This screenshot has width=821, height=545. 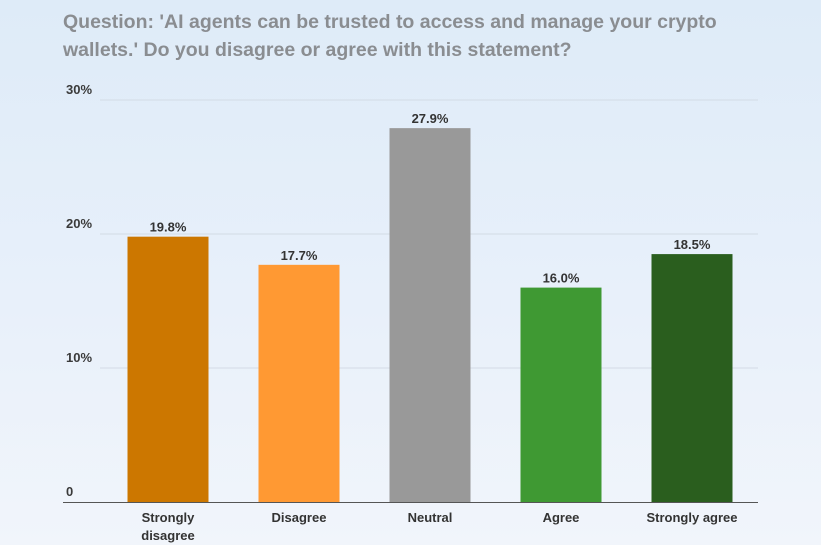 I want to click on x-category-label-line: Strongly, so click(x=168, y=517).